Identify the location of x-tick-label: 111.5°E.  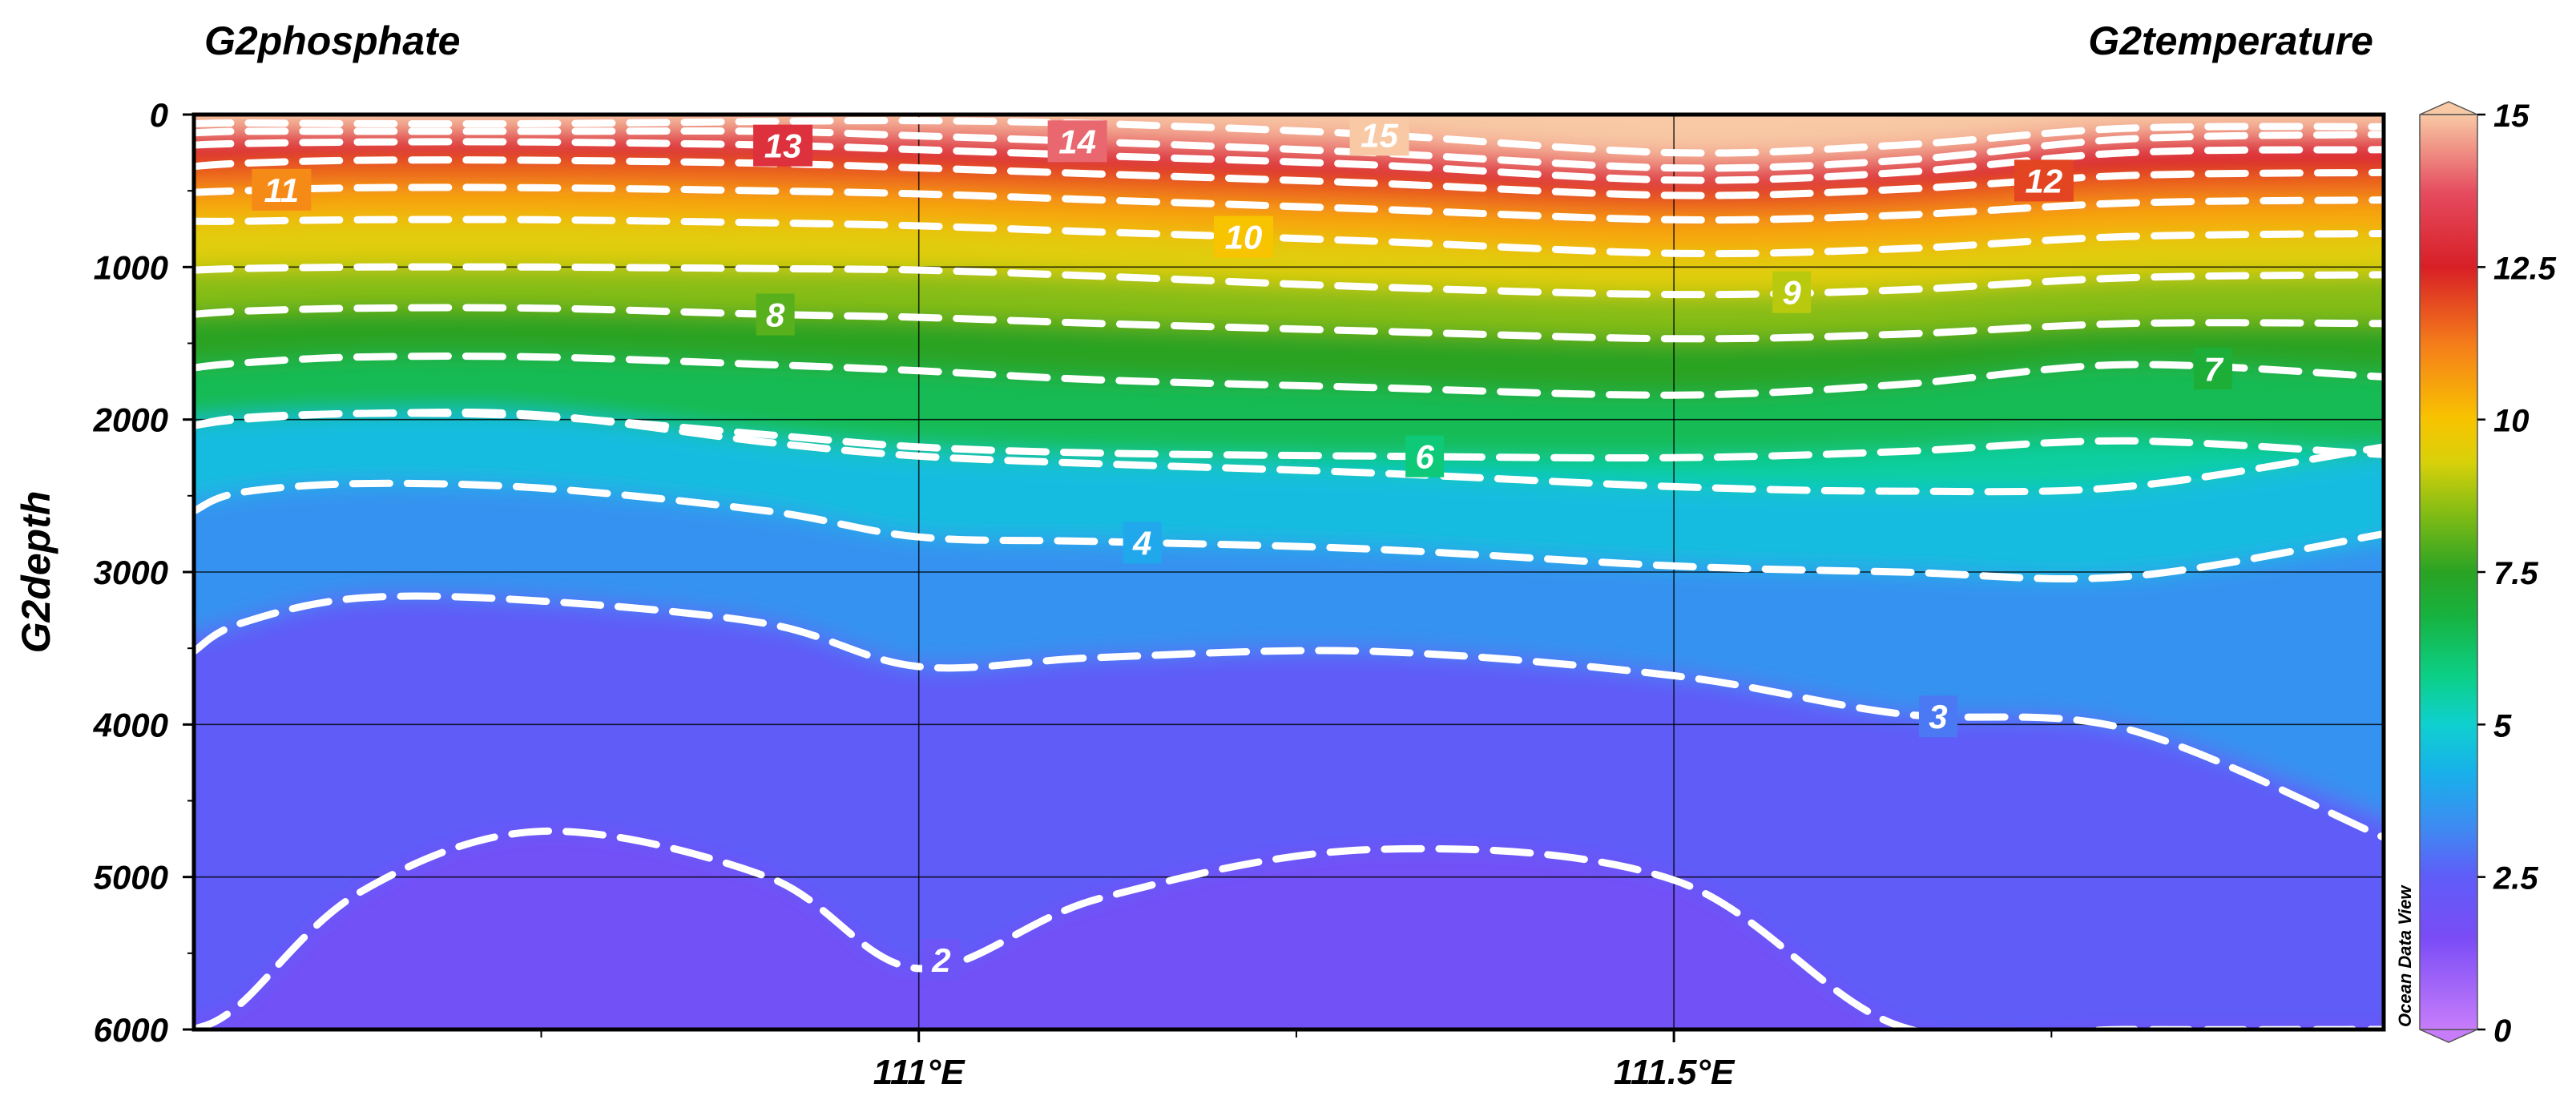
(1674, 1072).